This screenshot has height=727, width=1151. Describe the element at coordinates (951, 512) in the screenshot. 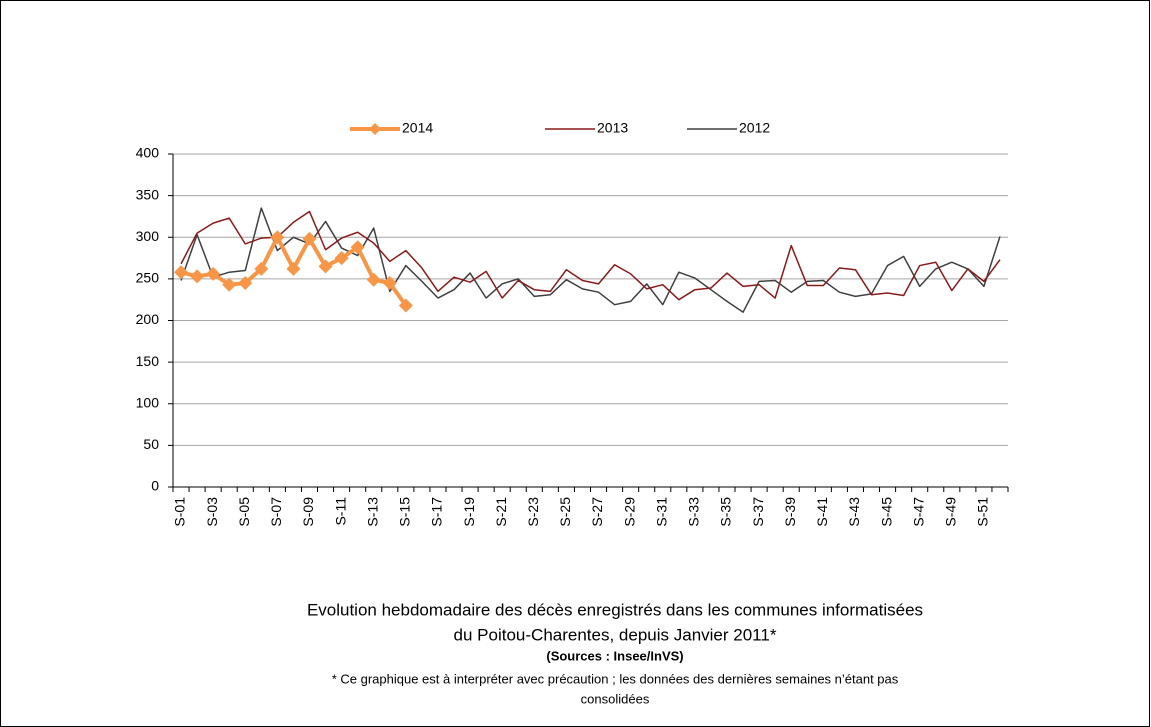

I see `x-tick-label: S-49` at that location.